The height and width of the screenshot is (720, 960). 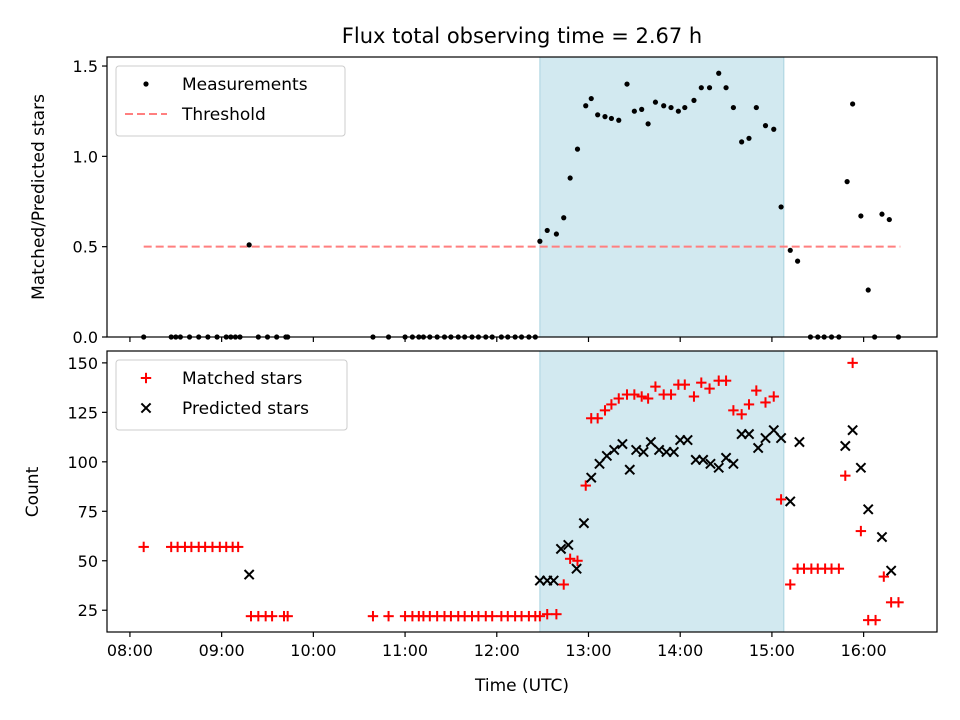 I want to click on y-tick-label: 125, so click(x=82, y=412).